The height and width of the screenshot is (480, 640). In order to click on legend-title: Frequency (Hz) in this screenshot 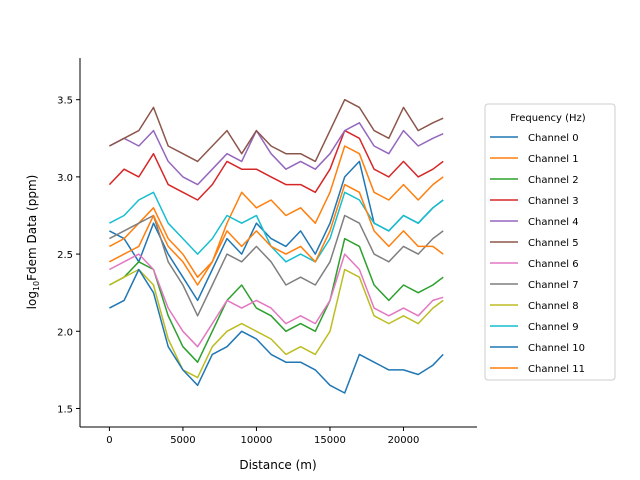, I will do `click(548, 118)`.